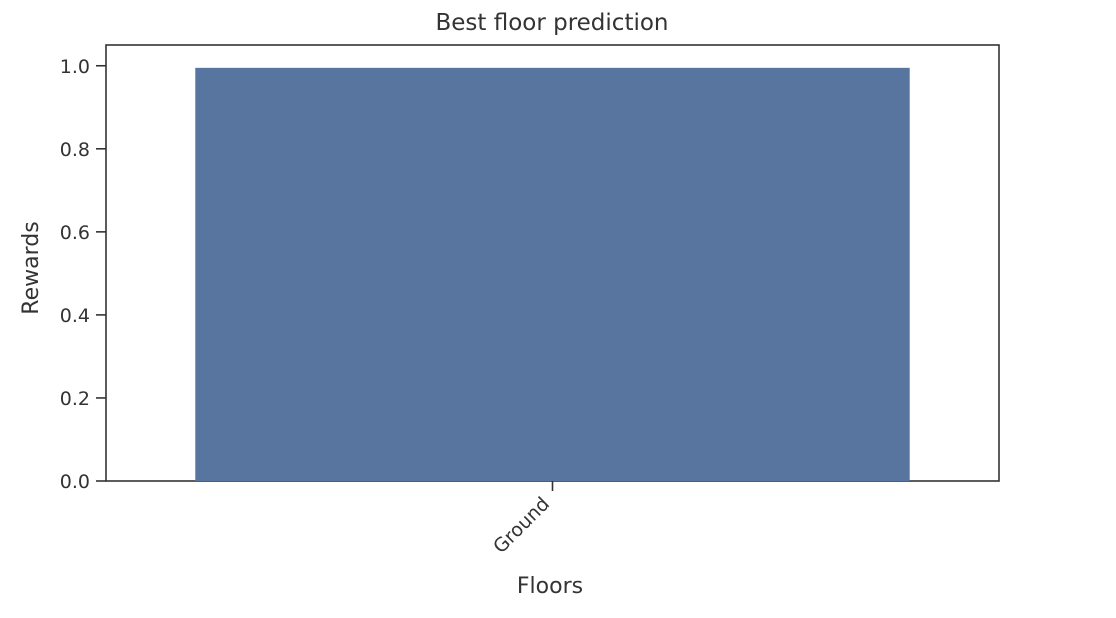 Image resolution: width=1116 pixels, height=618 pixels. Describe the element at coordinates (550, 586) in the screenshot. I see `x-axis-label: Floors` at that location.